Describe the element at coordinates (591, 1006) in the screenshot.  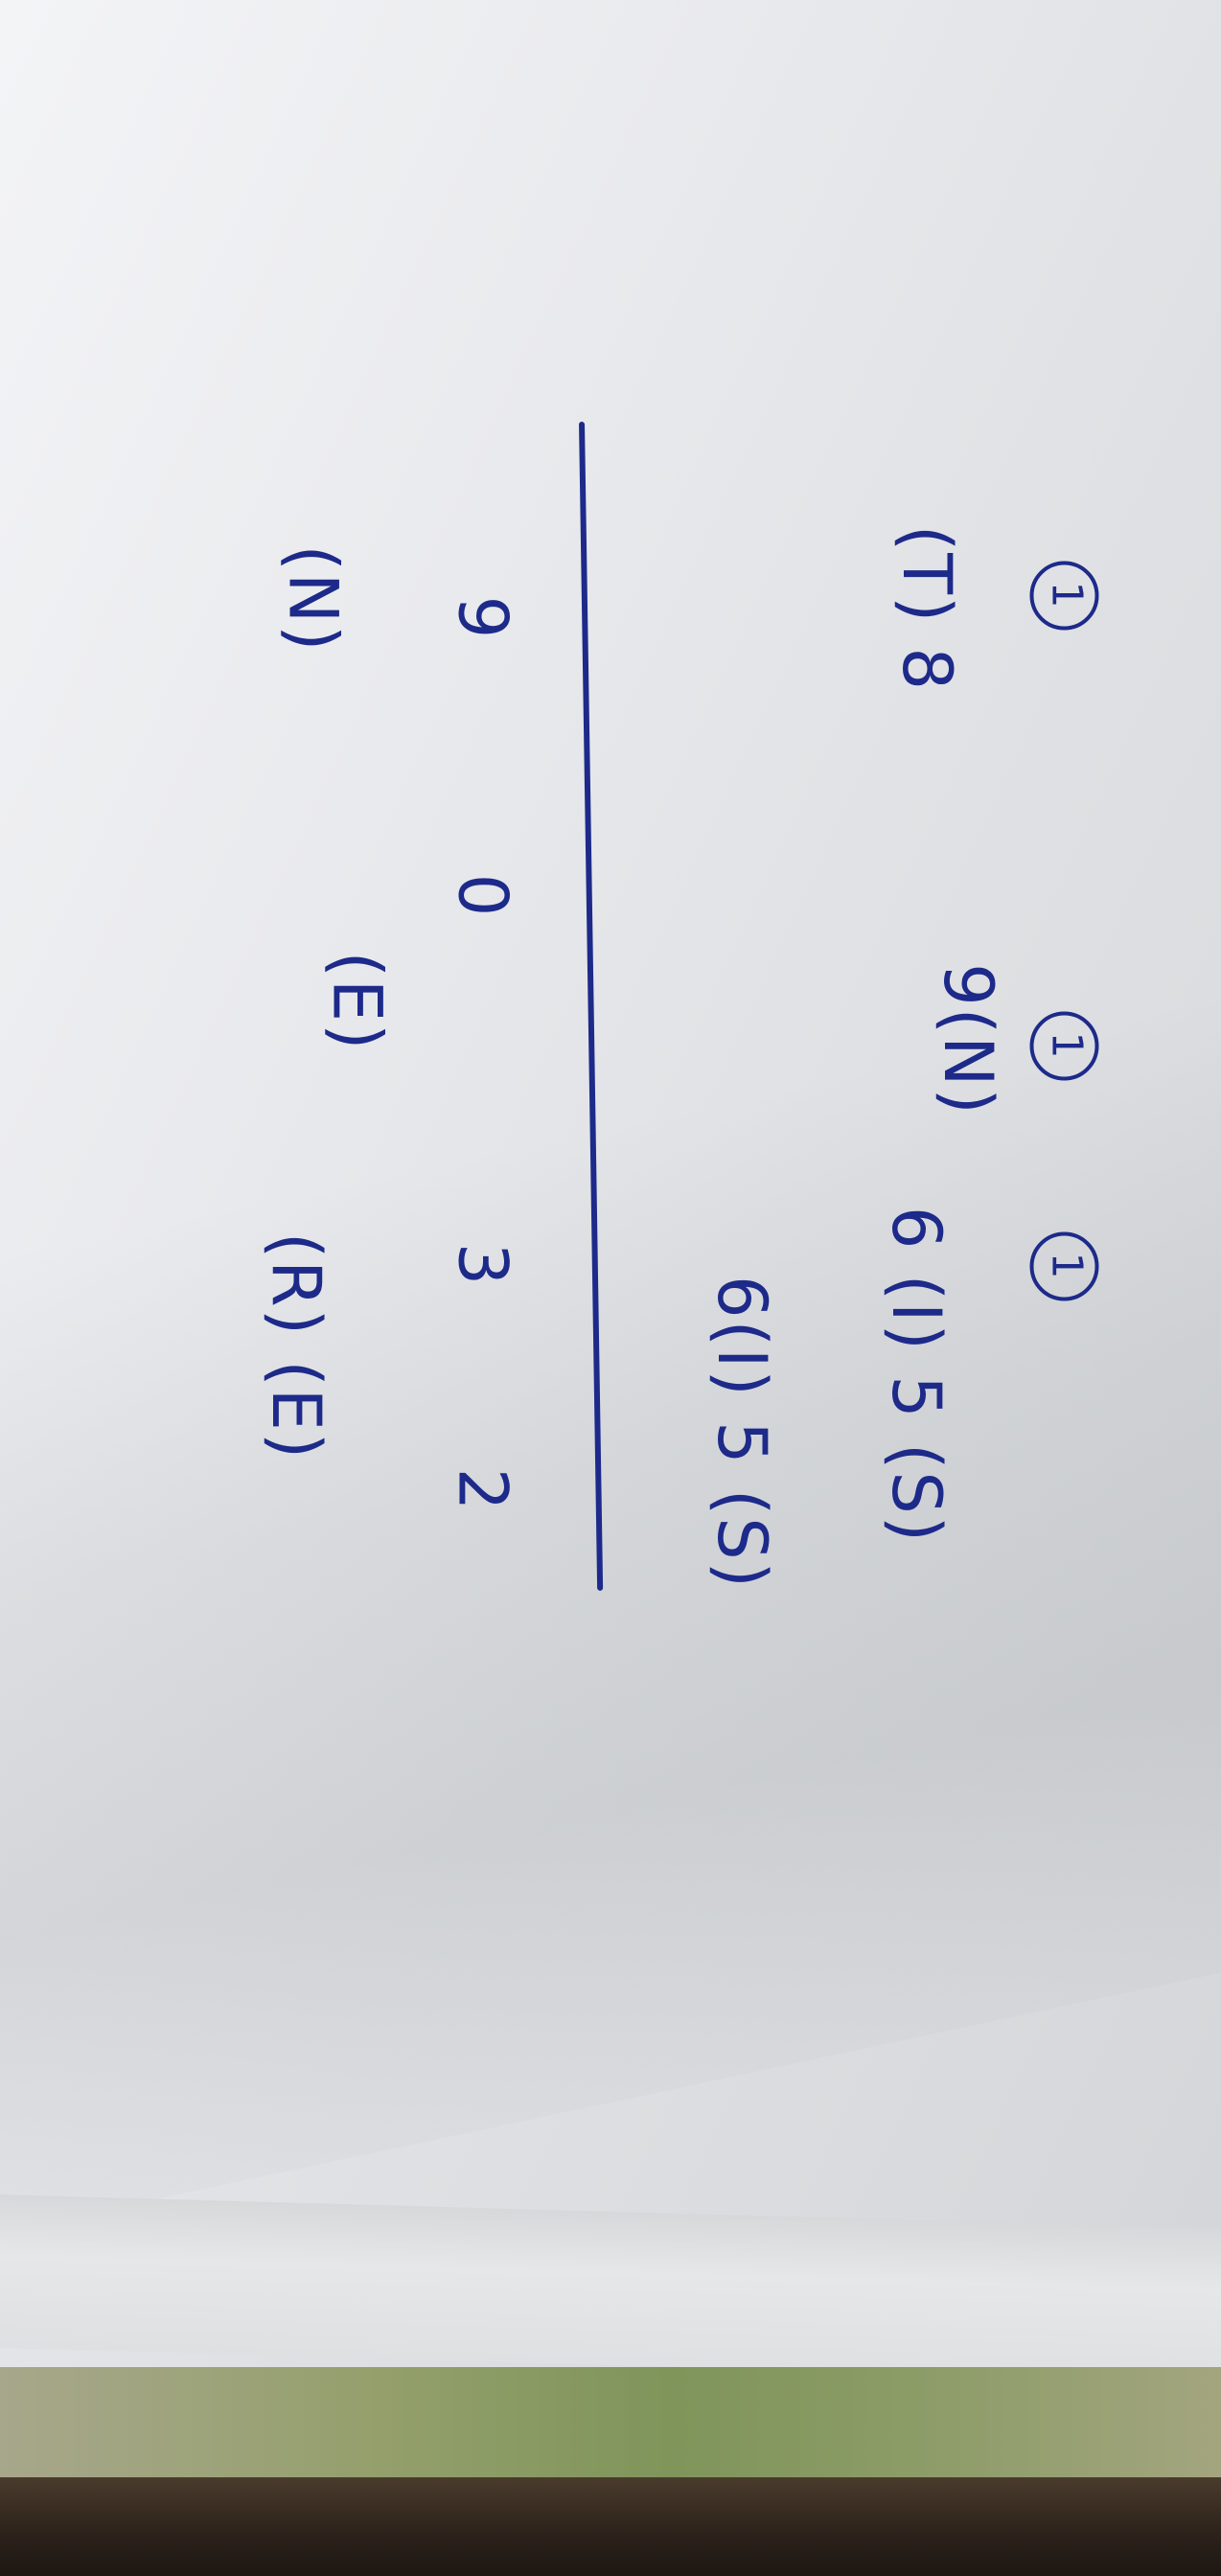
I see `sum-line` at that location.